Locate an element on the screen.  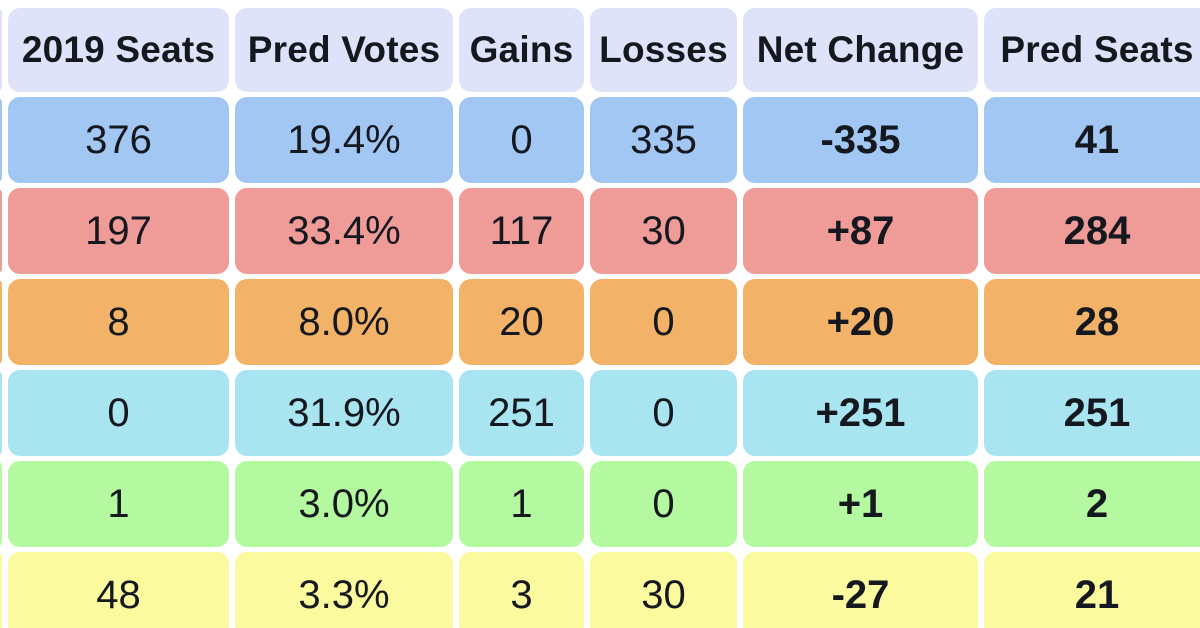
row-cyan-cutoff-cell is located at coordinates (1, 413).